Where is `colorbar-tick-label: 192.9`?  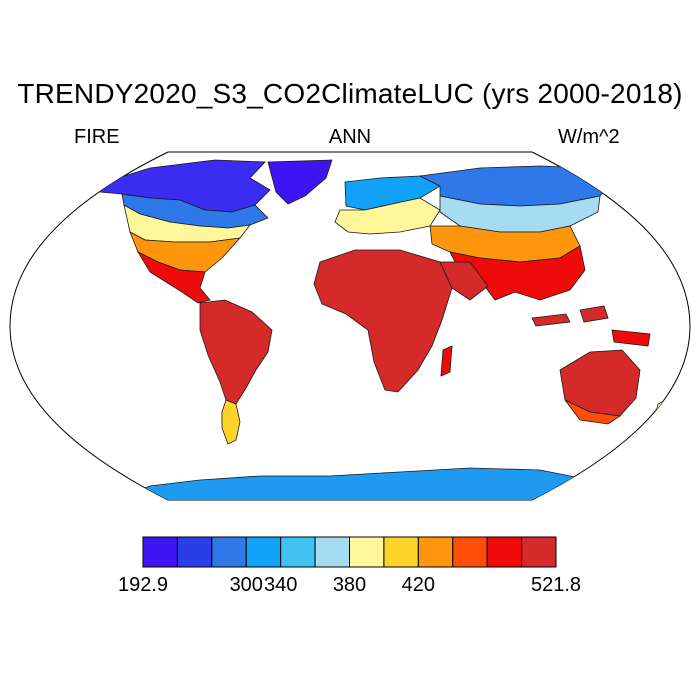 colorbar-tick-label: 192.9 is located at coordinates (143, 585).